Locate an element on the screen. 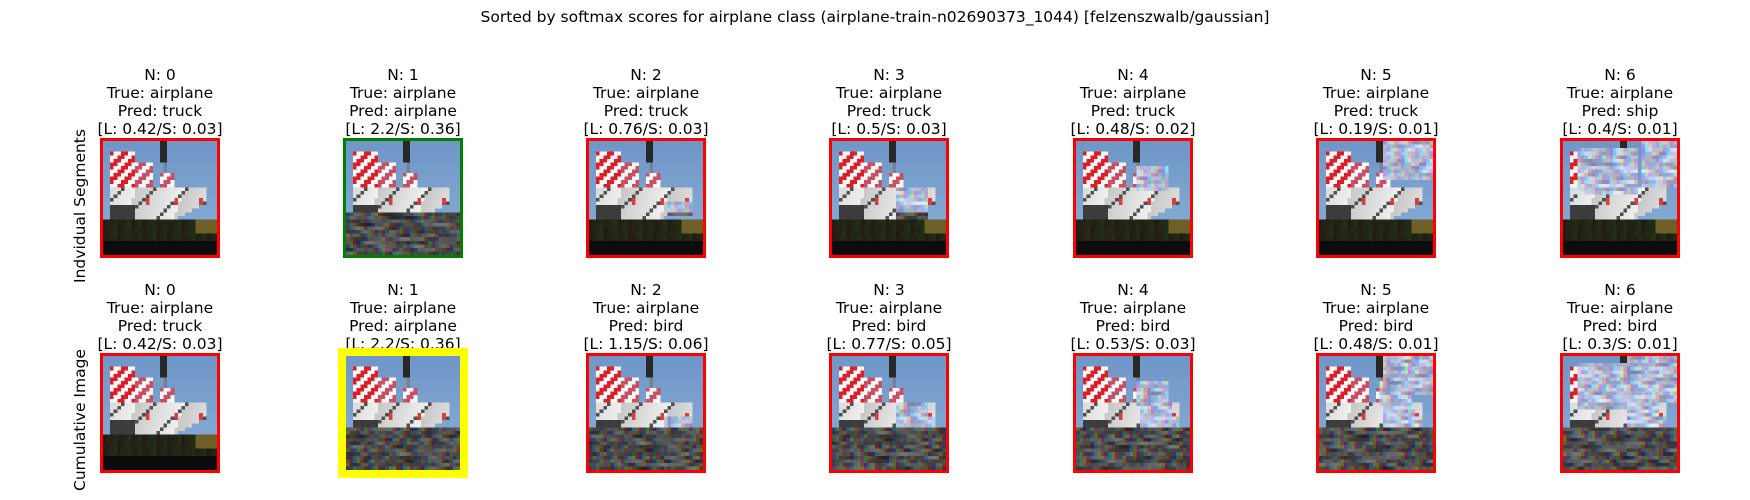  panel-score-label: [L: 0.77/S: 0.05] is located at coordinates (889, 344).